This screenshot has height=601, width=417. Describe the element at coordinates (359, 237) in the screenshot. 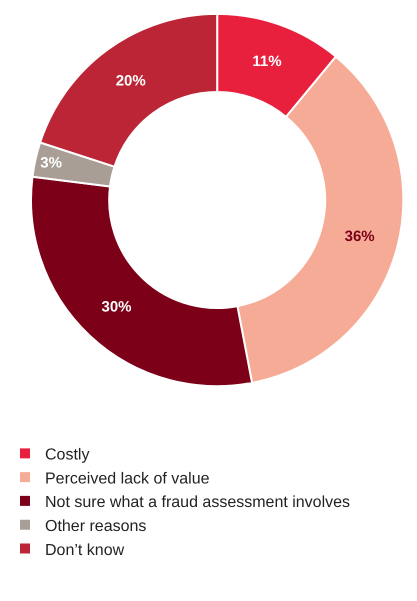

I see `data-label: 36%` at that location.